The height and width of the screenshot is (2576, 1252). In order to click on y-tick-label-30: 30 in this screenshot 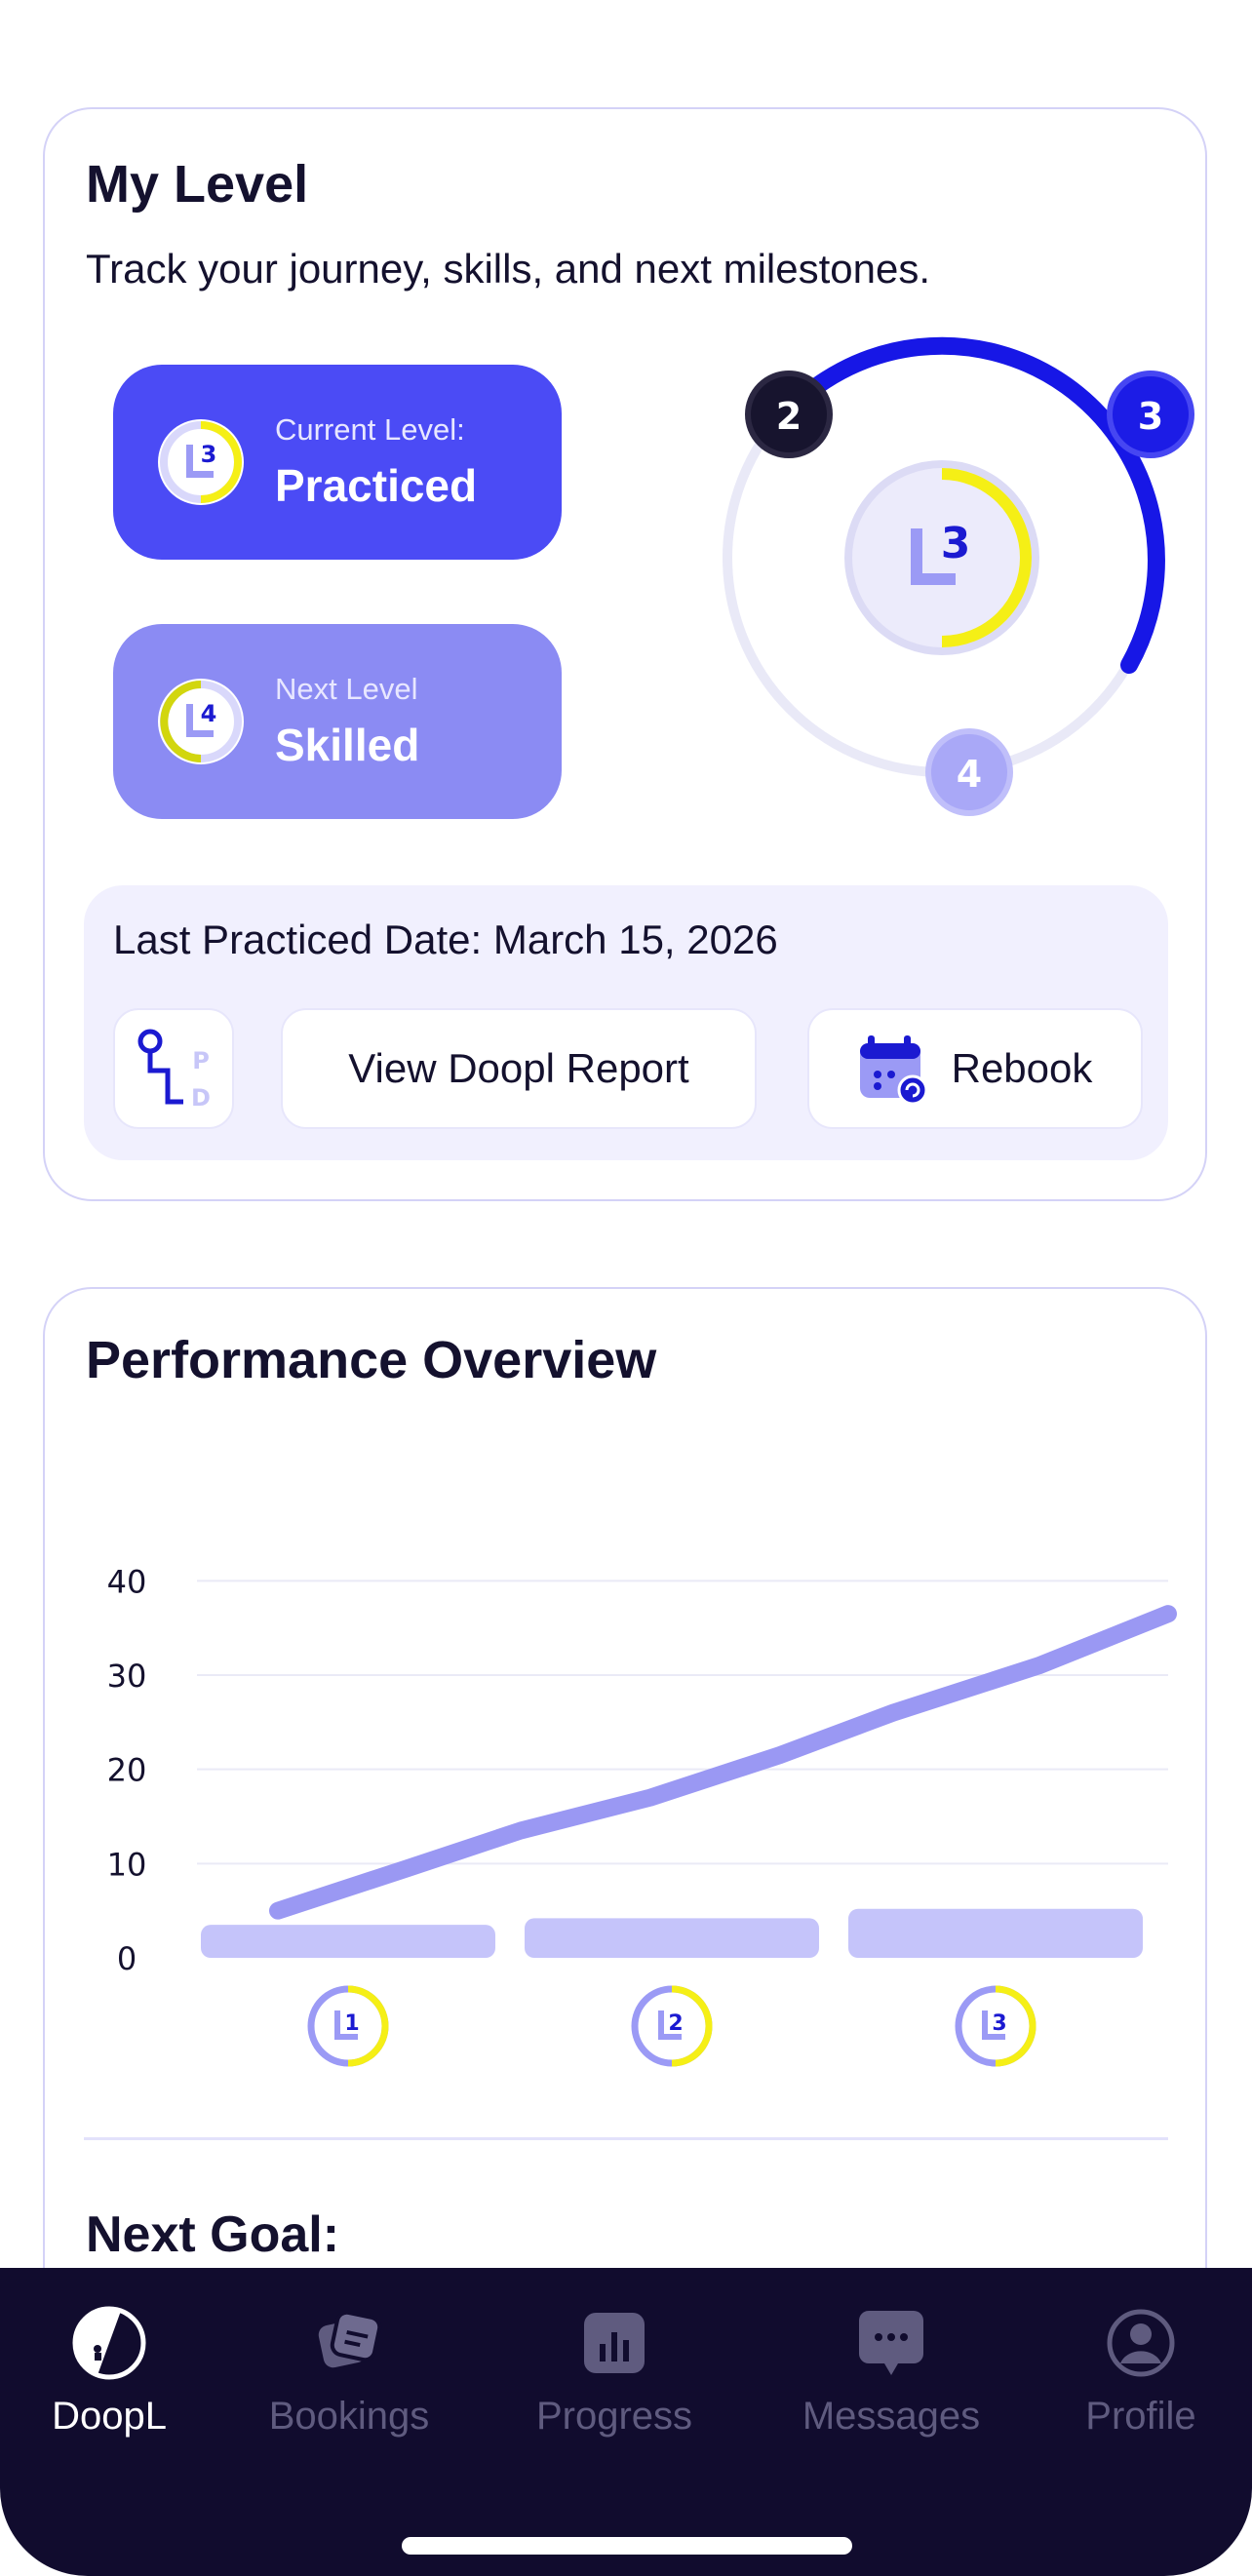, I will do `click(127, 1676)`.